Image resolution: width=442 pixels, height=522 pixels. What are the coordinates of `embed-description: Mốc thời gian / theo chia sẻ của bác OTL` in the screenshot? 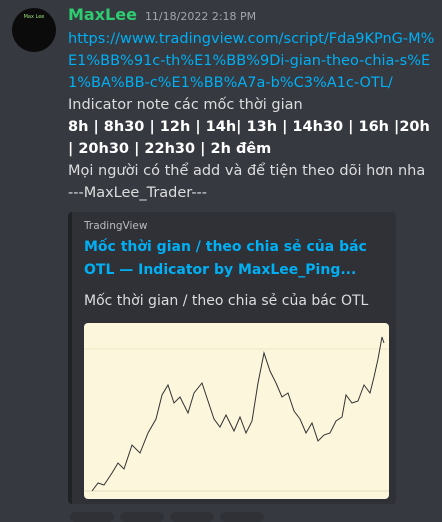 It's located at (226, 301).